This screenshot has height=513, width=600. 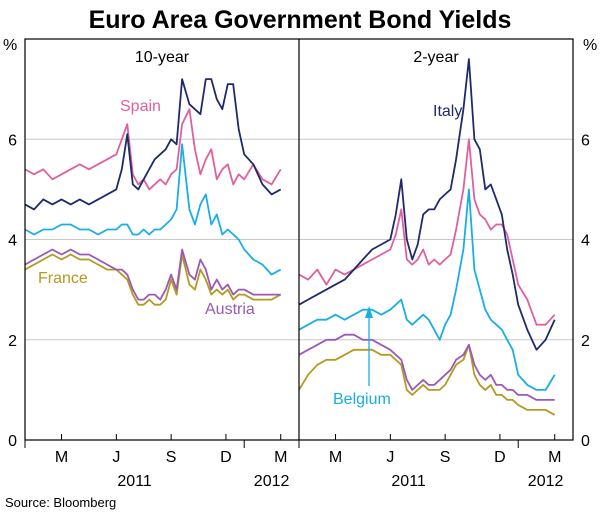 I want to click on y-tick-label-left: 0, so click(x=12, y=441).